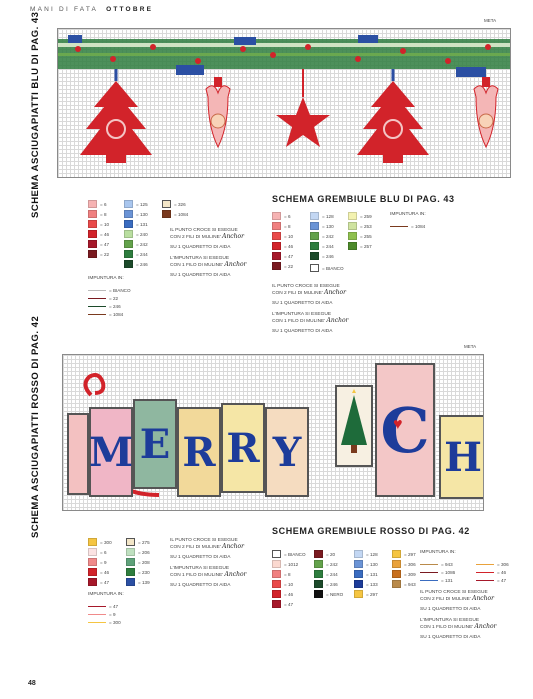  What do you see at coordinates (354, 426) in the screenshot?
I see `tree-block` at bounding box center [354, 426].